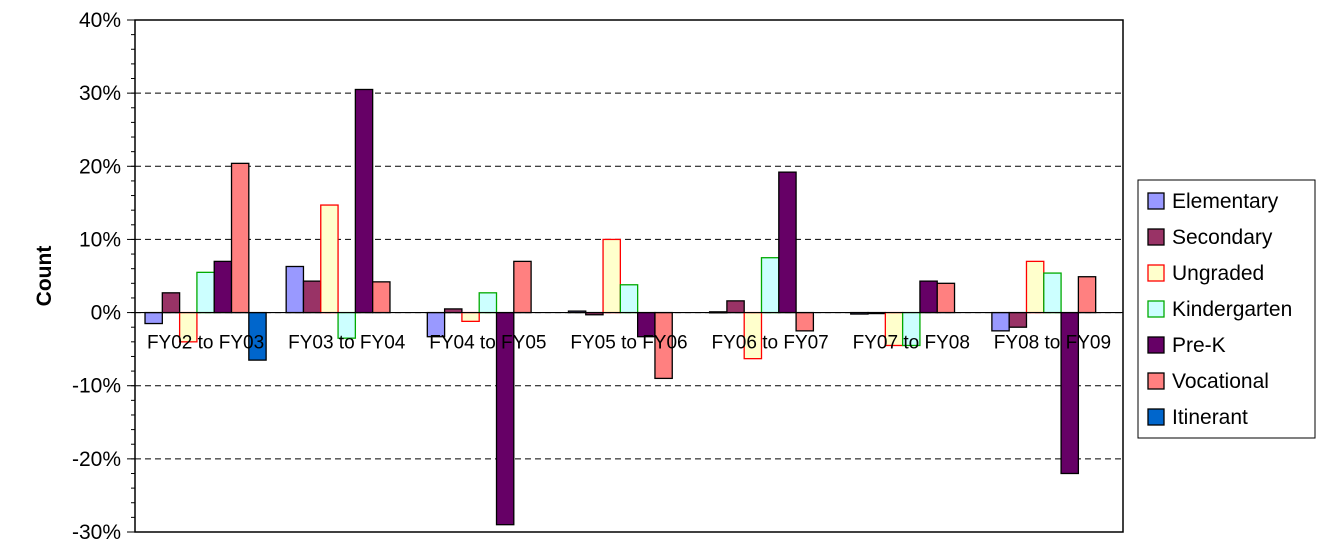 This screenshot has width=1330, height=540. What do you see at coordinates (347, 343) in the screenshot?
I see `x-tick-label: FY03 to FY04` at bounding box center [347, 343].